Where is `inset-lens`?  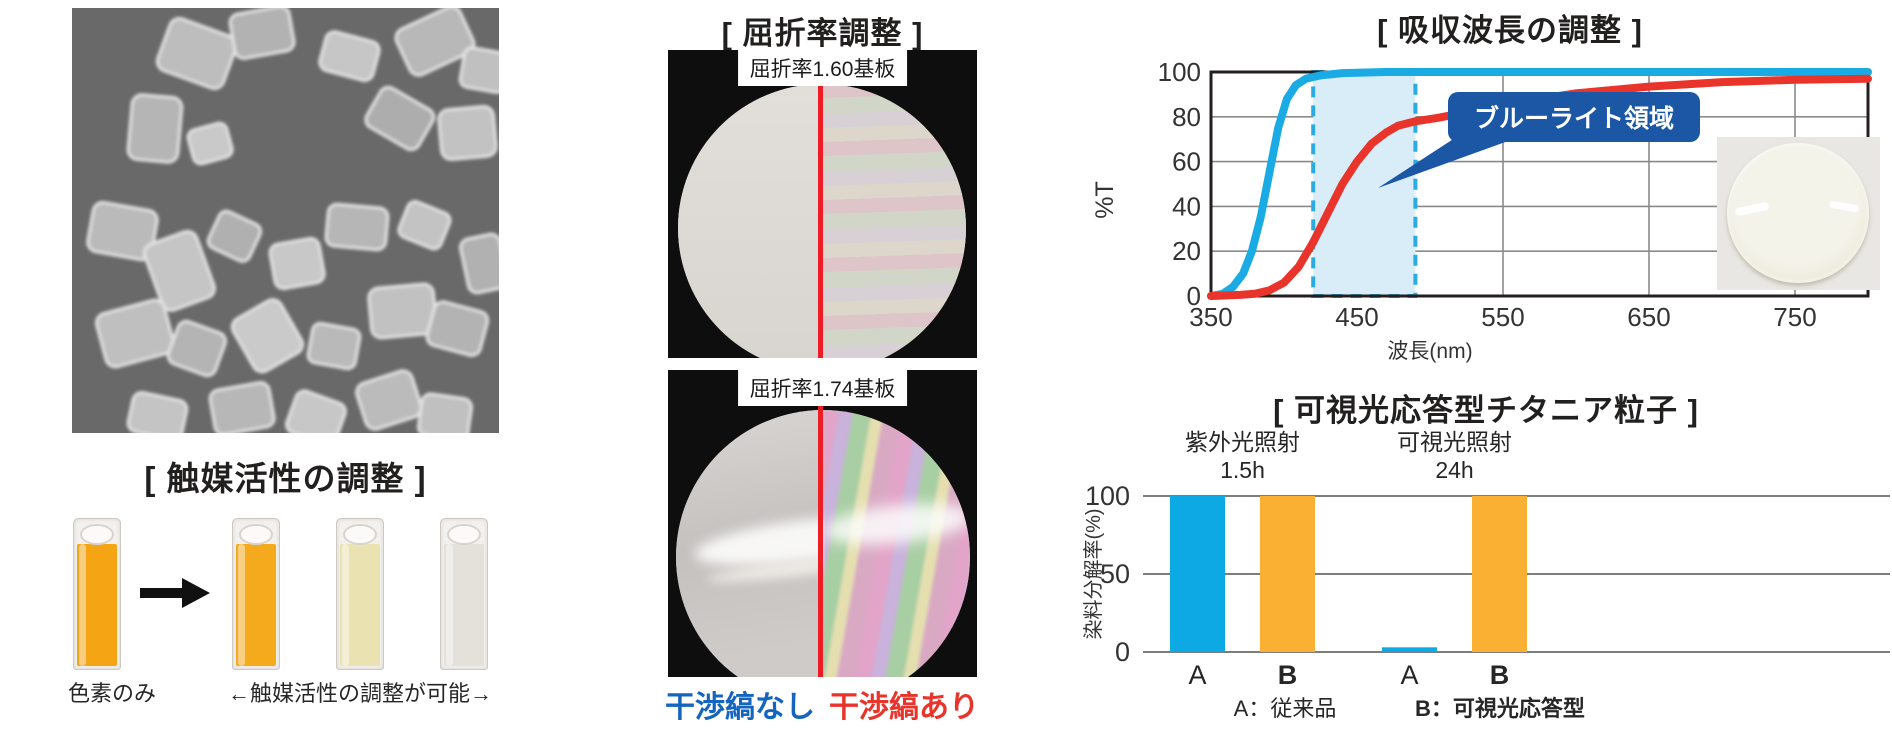 inset-lens is located at coordinates (1798, 213).